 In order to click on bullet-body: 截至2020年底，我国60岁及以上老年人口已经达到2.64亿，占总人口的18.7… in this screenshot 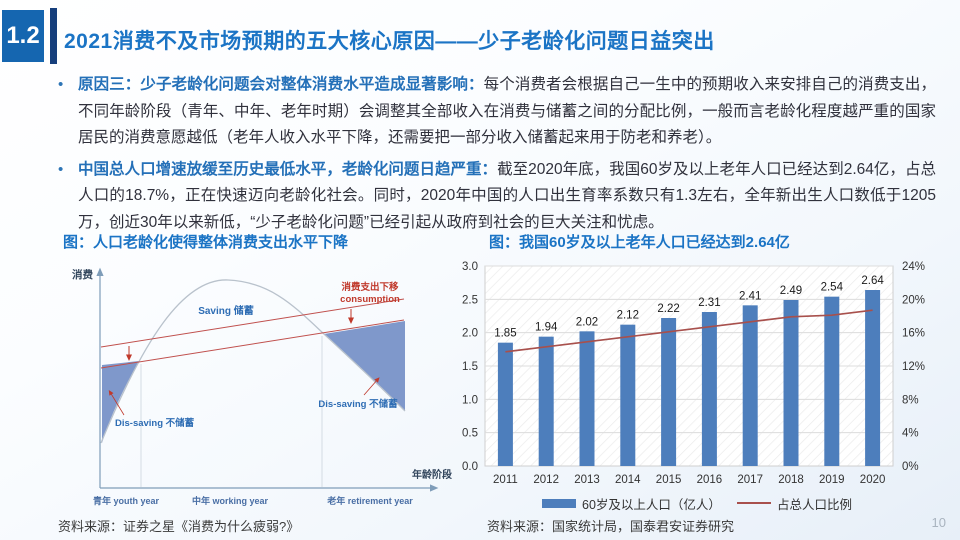, I will do `click(507, 195)`.